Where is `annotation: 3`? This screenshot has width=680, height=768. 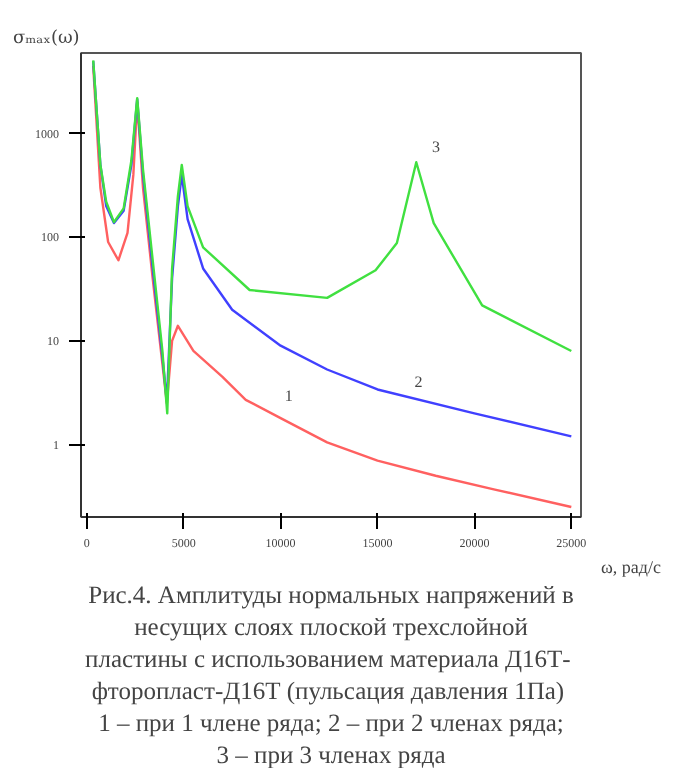
annotation: 3 is located at coordinates (436, 146).